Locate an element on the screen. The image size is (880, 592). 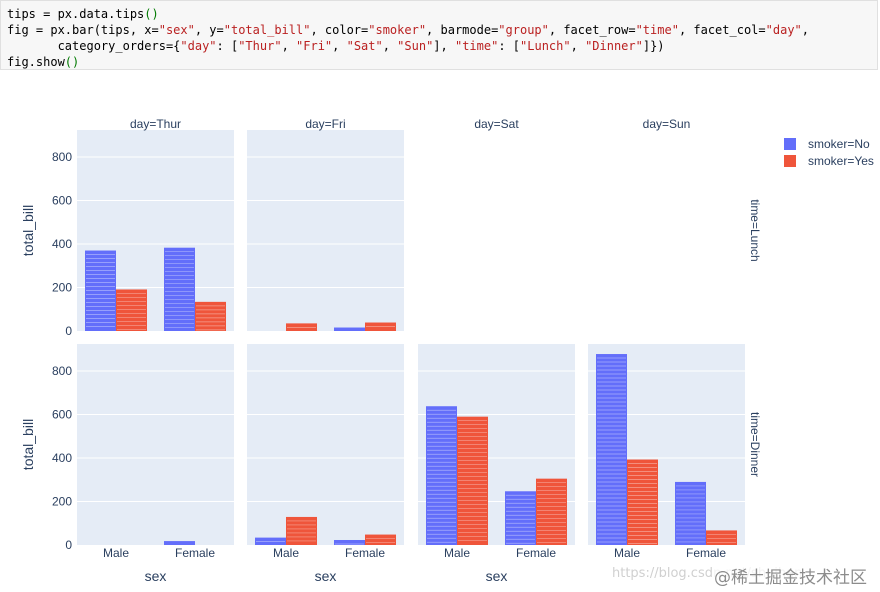
bar-lunch-thur-female-yes is located at coordinates (210, 316).